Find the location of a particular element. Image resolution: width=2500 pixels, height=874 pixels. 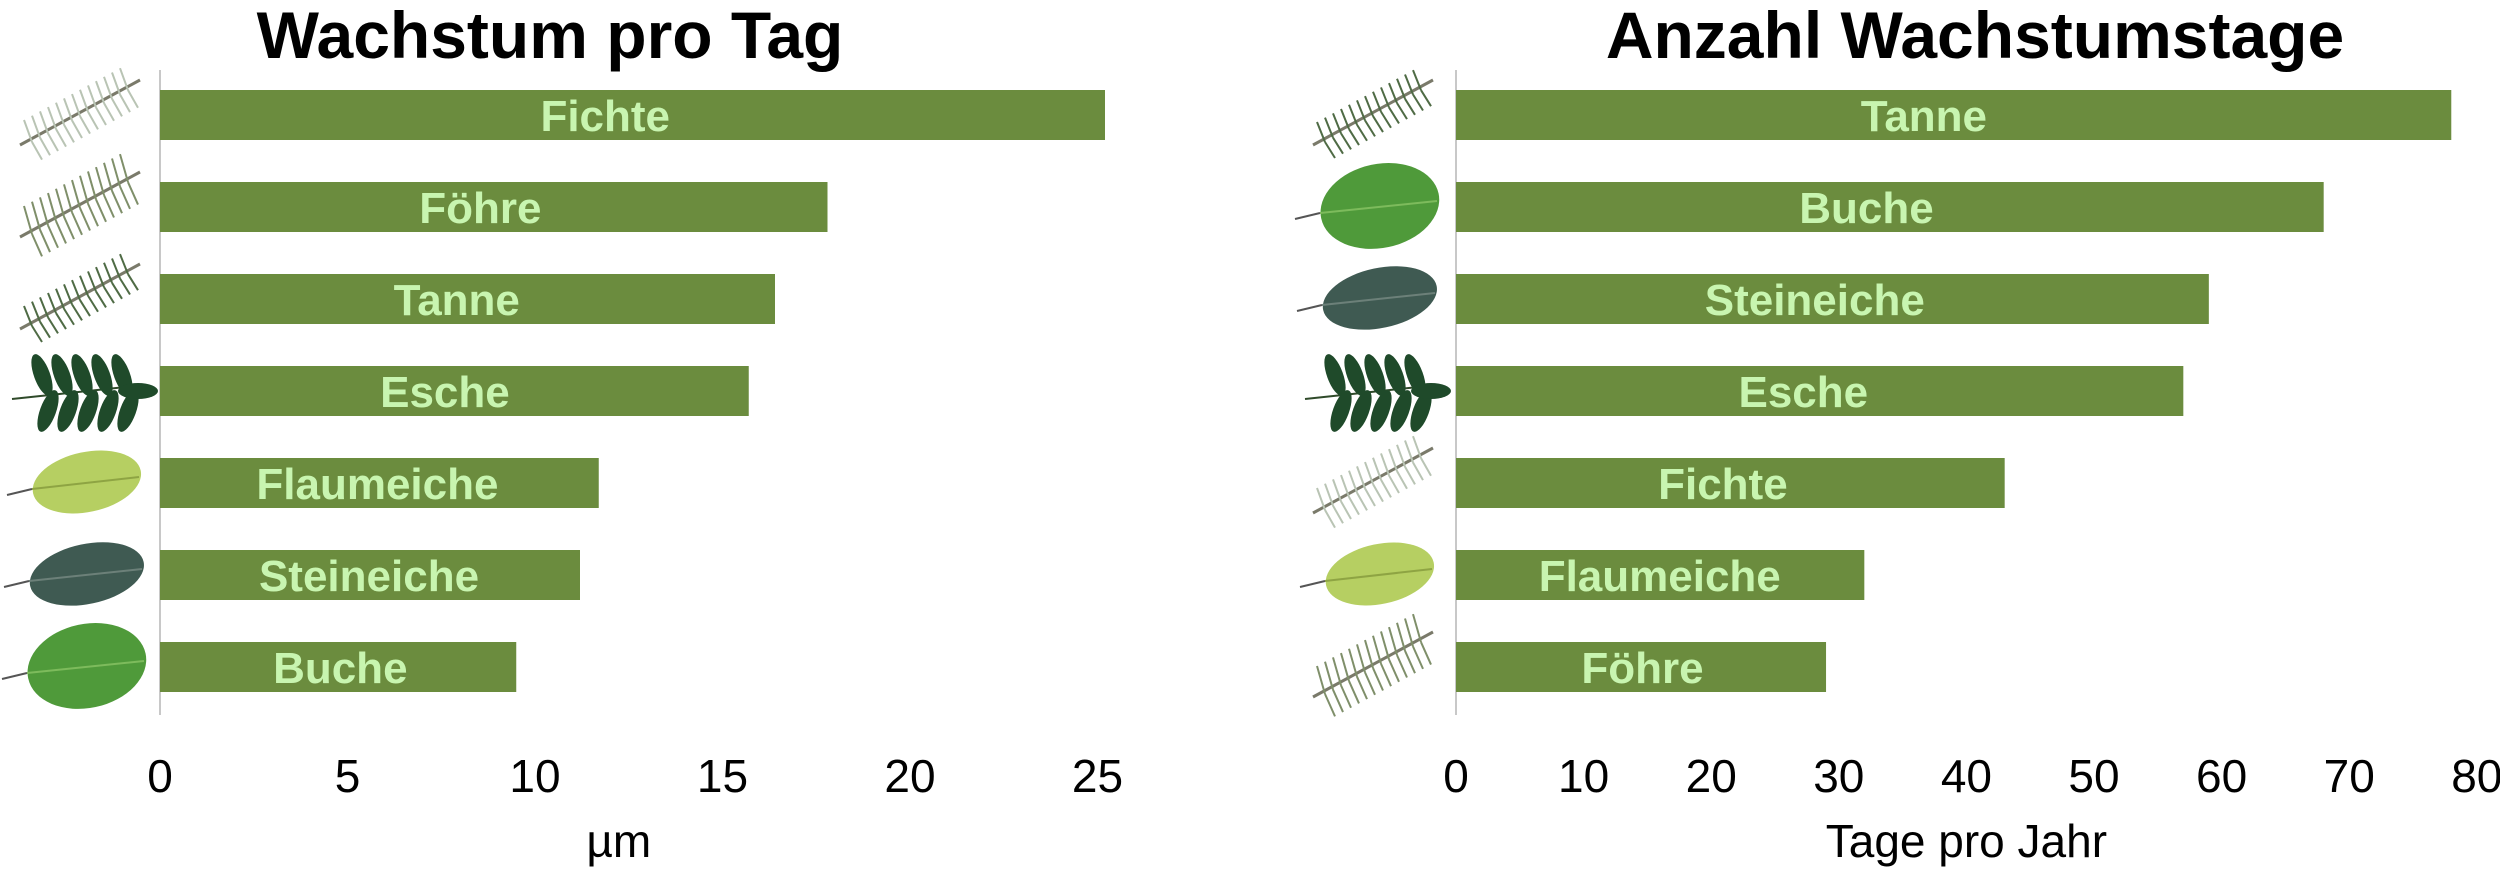

x-tick-label: 50 is located at coordinates (2093, 776).